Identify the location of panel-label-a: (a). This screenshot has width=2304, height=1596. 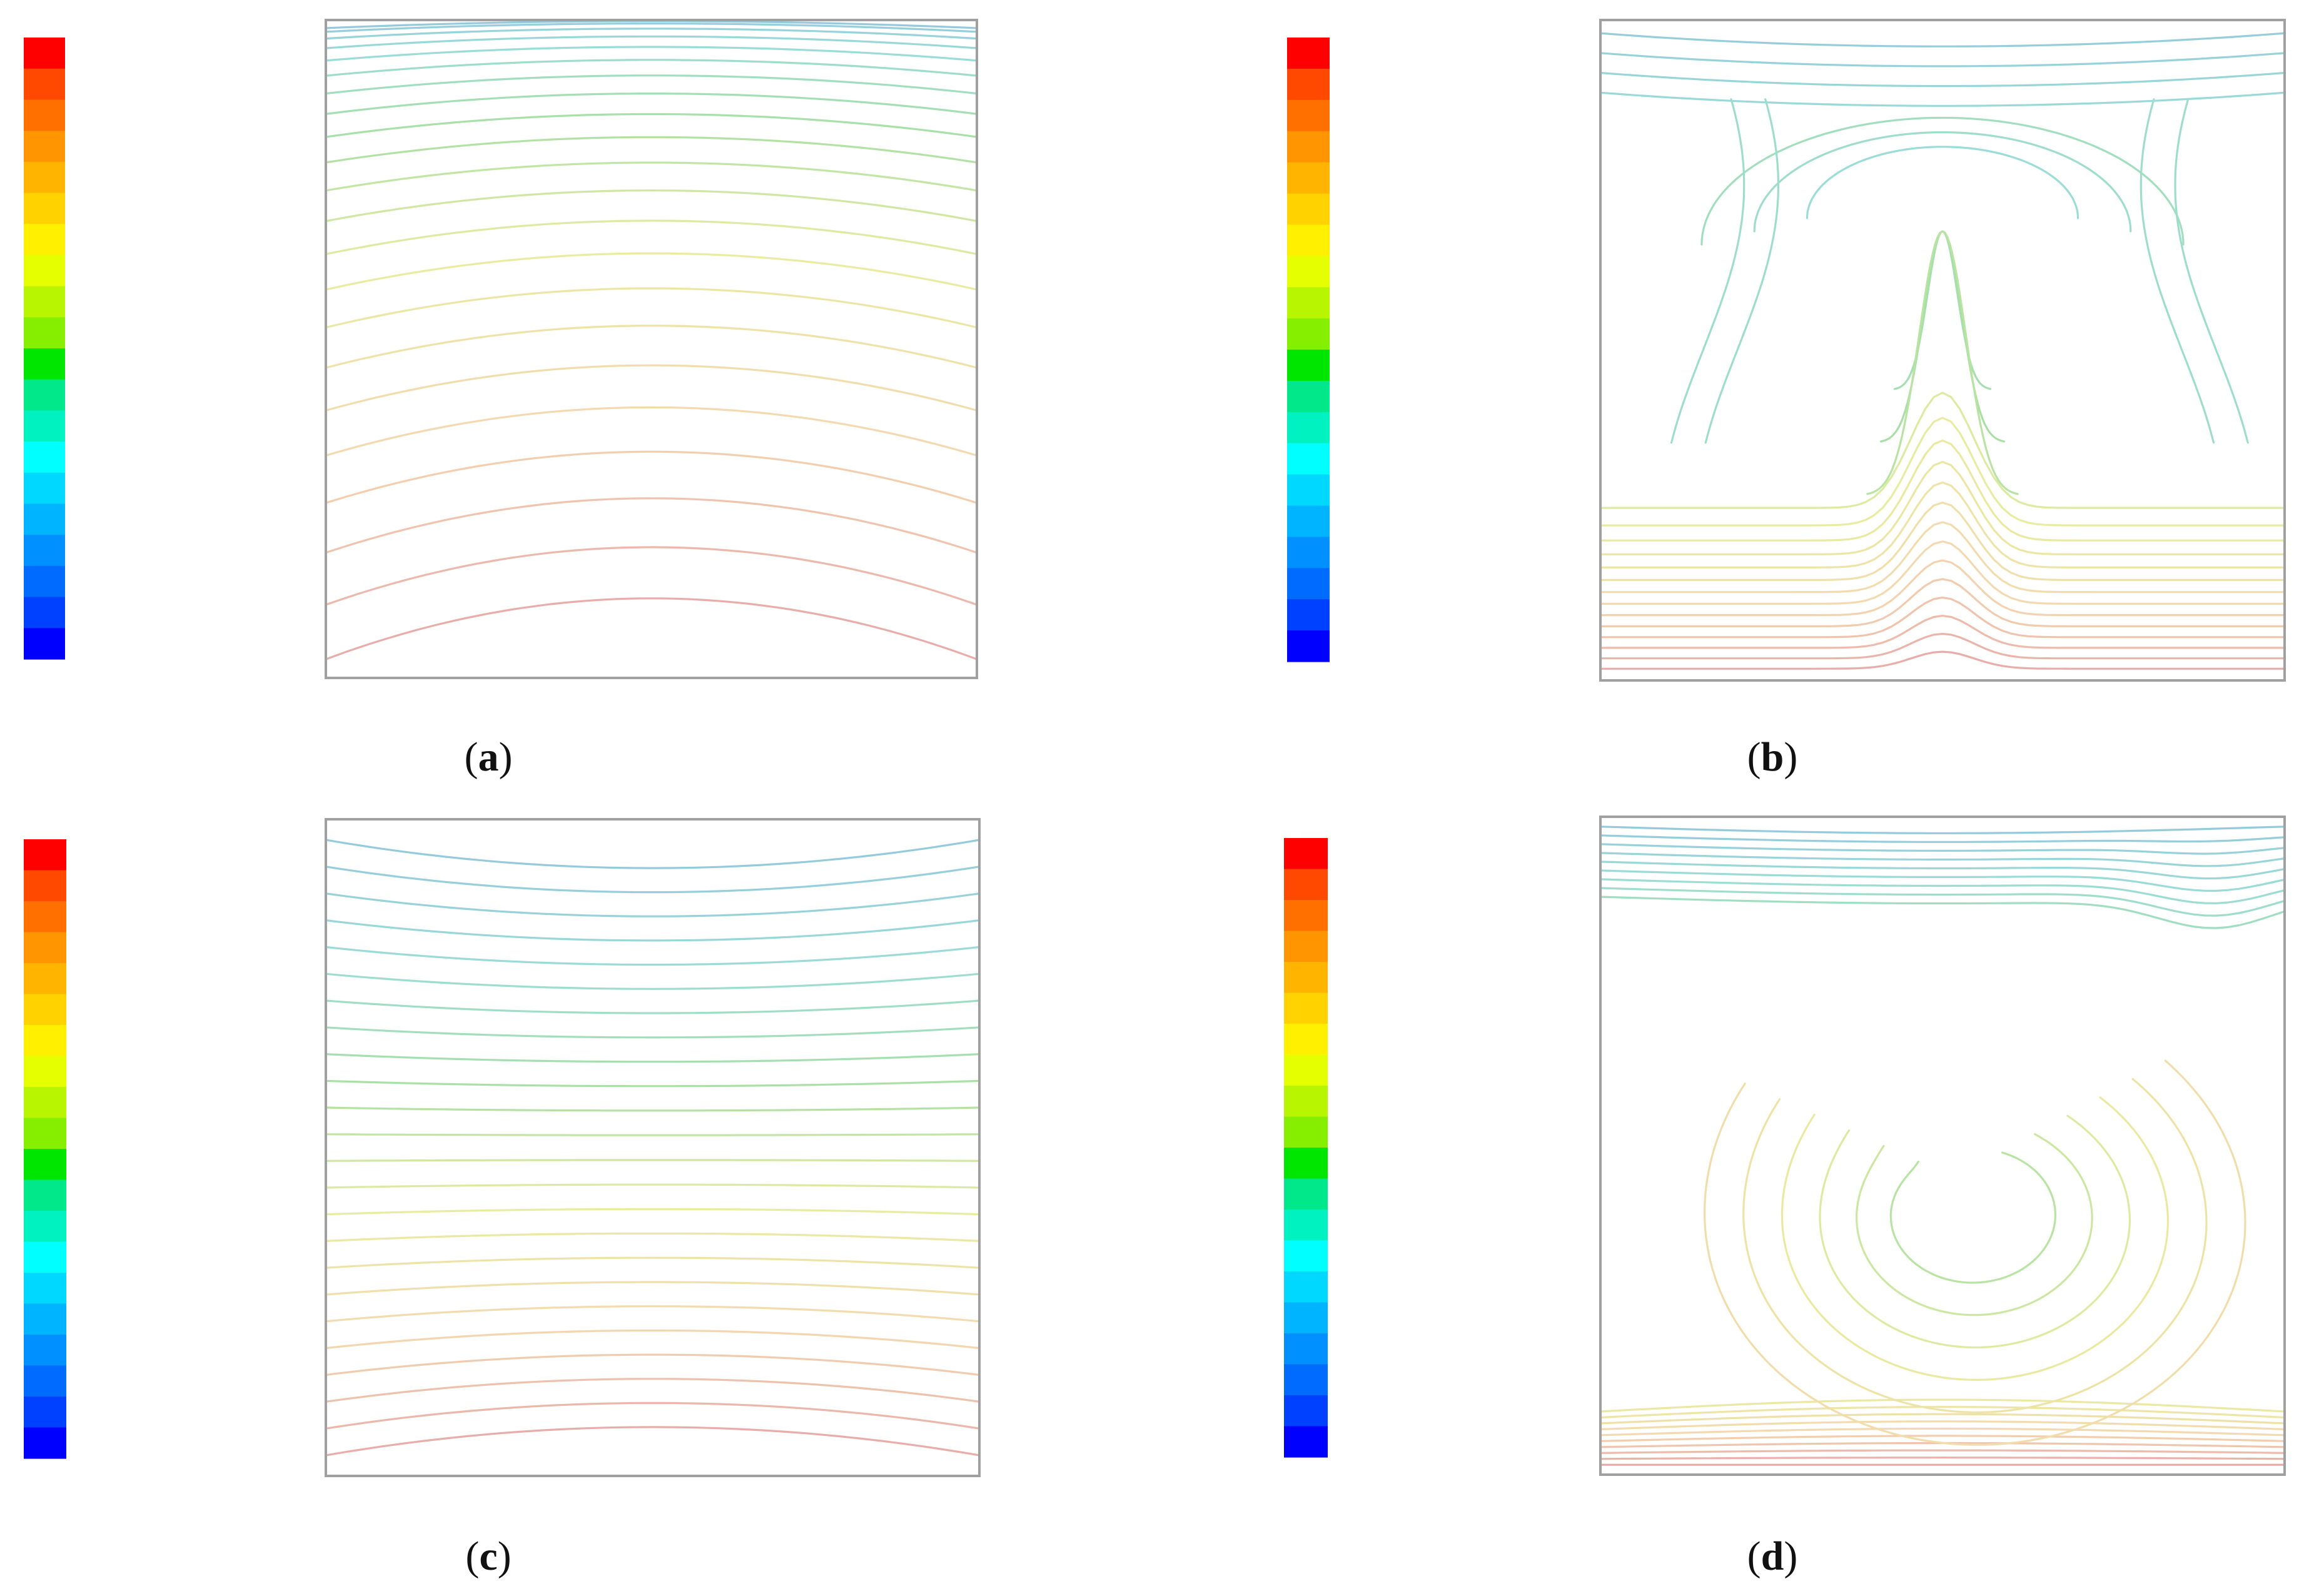
(488, 757).